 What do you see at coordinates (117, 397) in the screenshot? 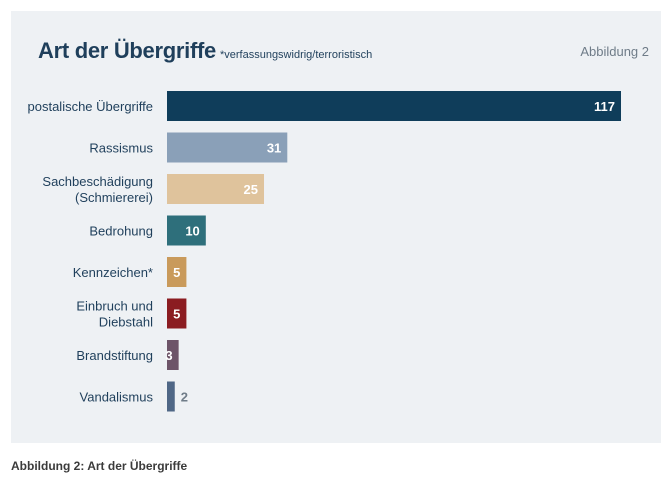
I see `category-label: Vandalismus` at bounding box center [117, 397].